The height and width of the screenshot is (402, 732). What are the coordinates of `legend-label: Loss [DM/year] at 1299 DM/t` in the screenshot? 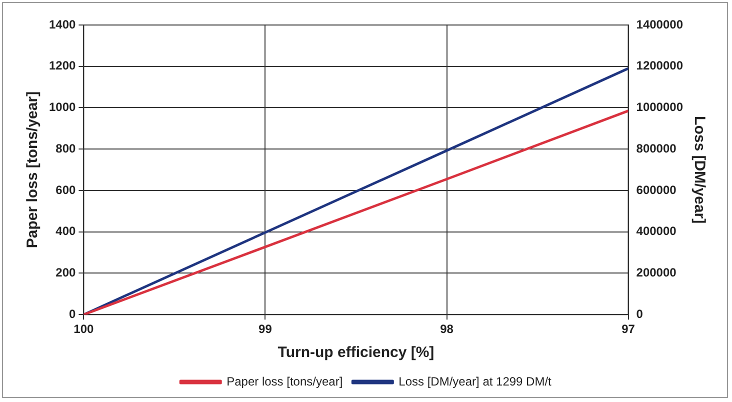 It's located at (475, 381).